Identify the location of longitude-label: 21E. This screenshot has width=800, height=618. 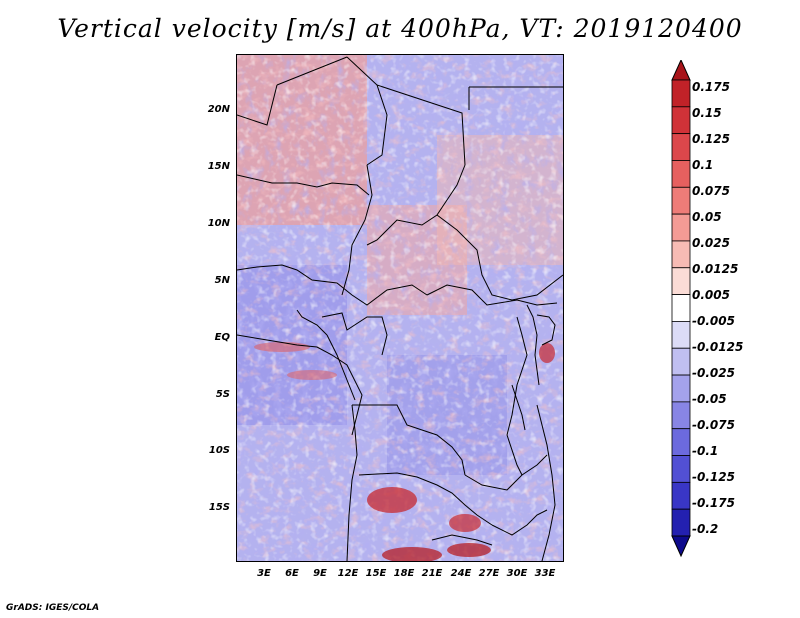
(432, 573).